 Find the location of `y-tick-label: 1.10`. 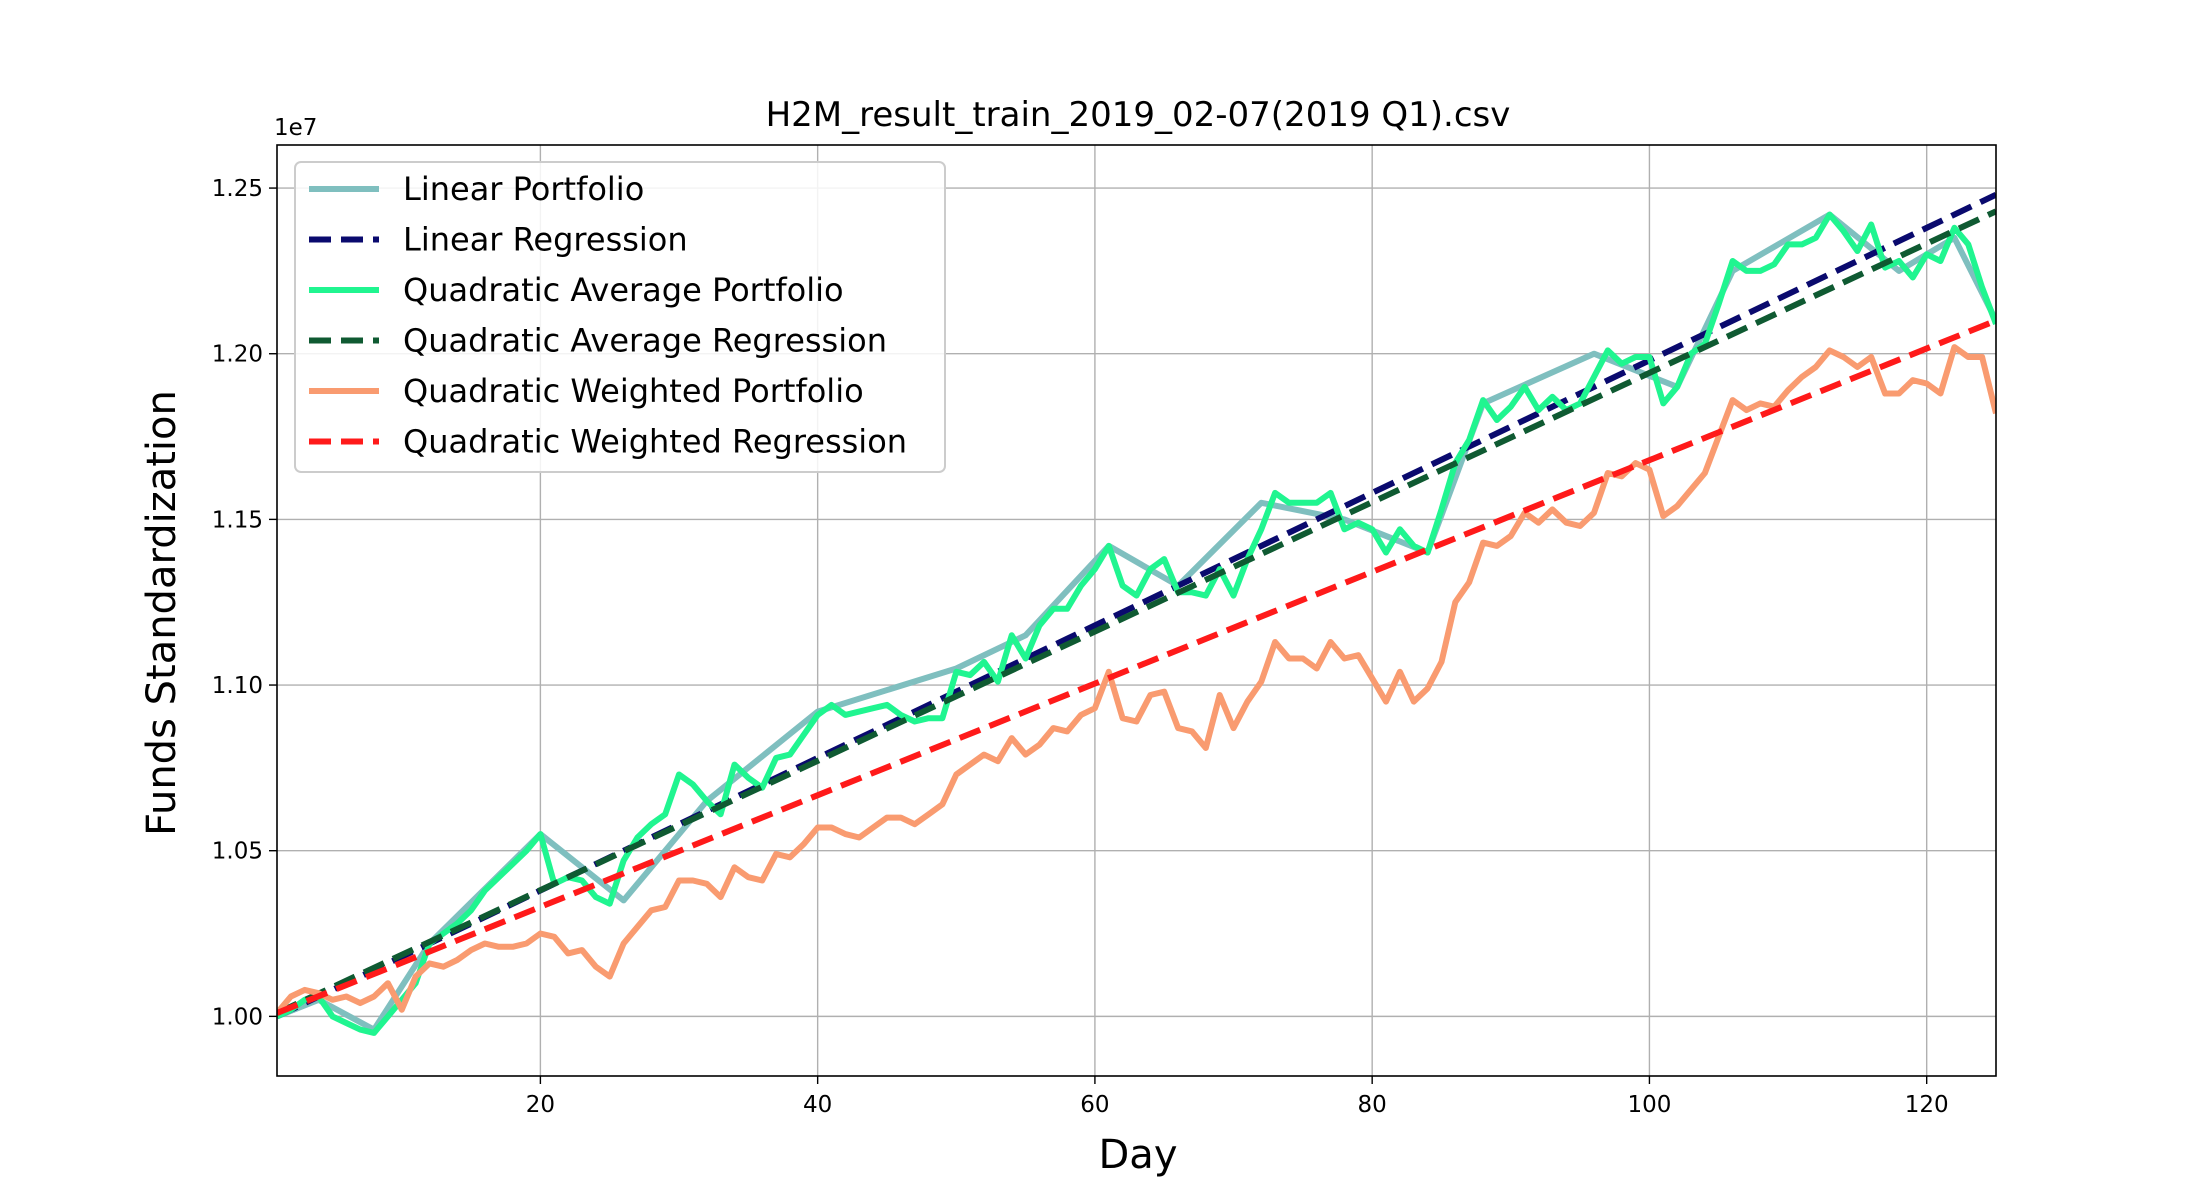

y-tick-label: 1.10 is located at coordinates (237, 686).